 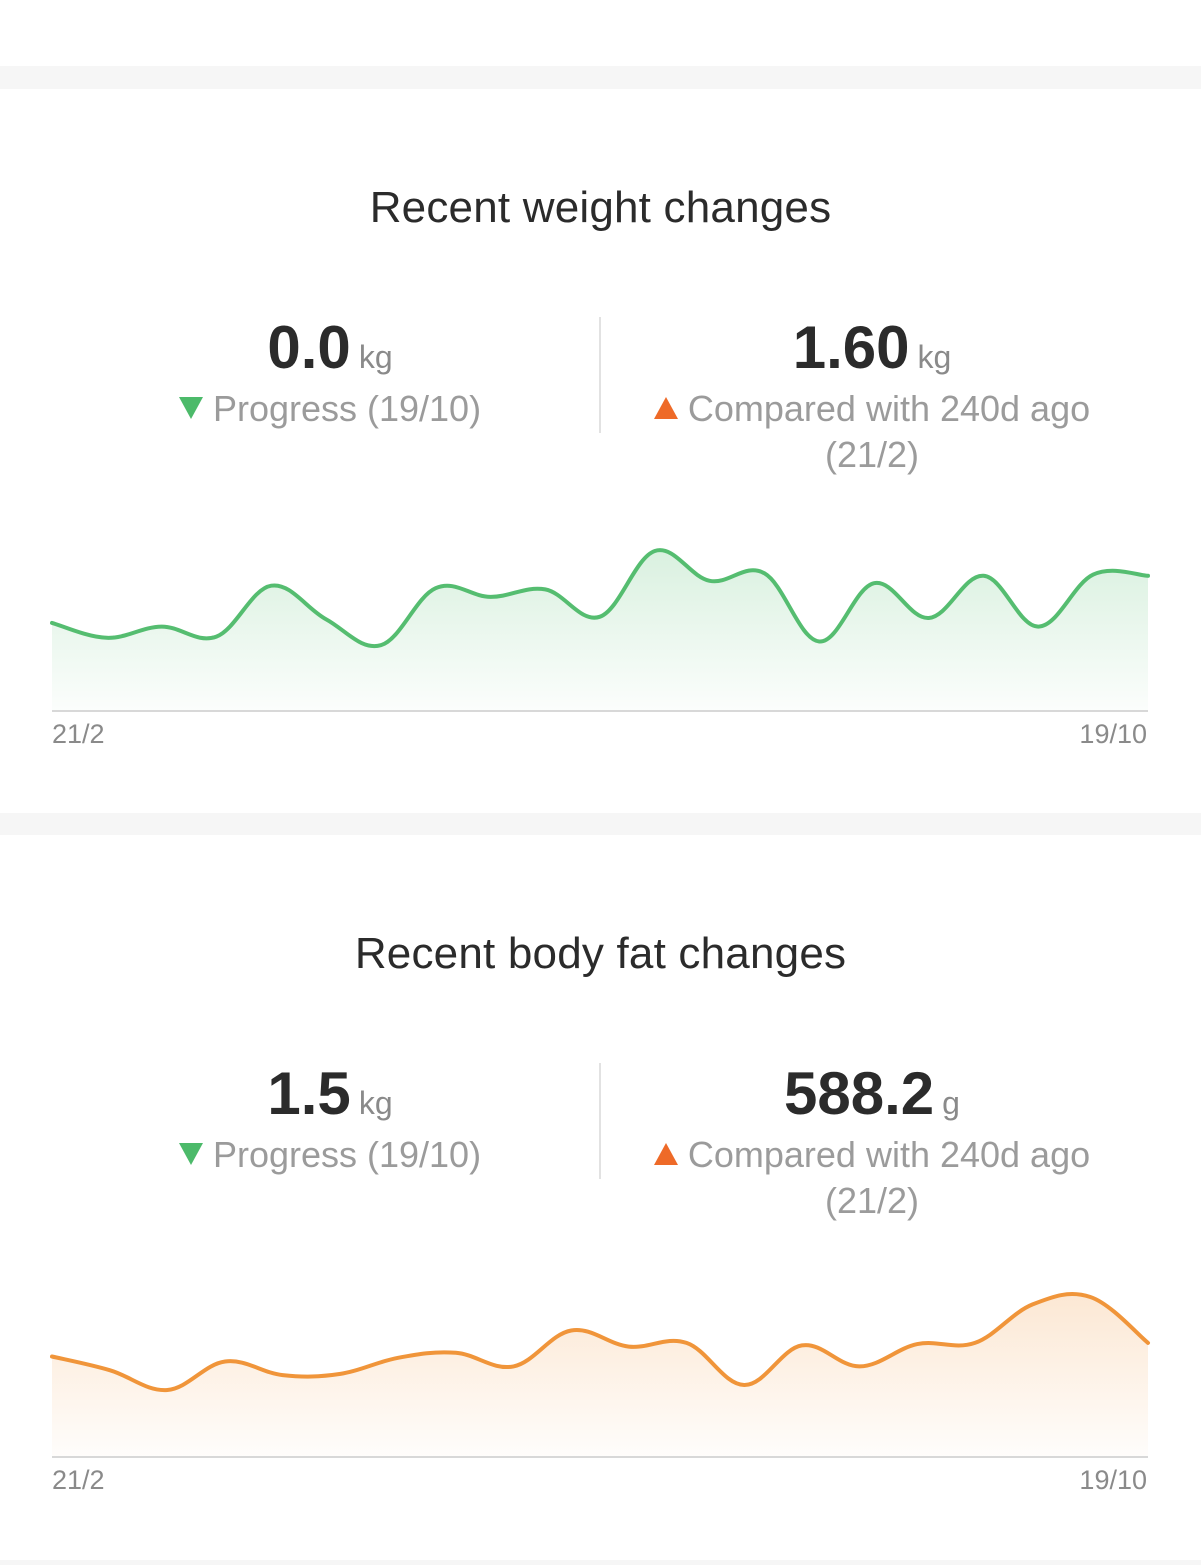 I want to click on body-fat-chart, so click(x=600, y=1375).